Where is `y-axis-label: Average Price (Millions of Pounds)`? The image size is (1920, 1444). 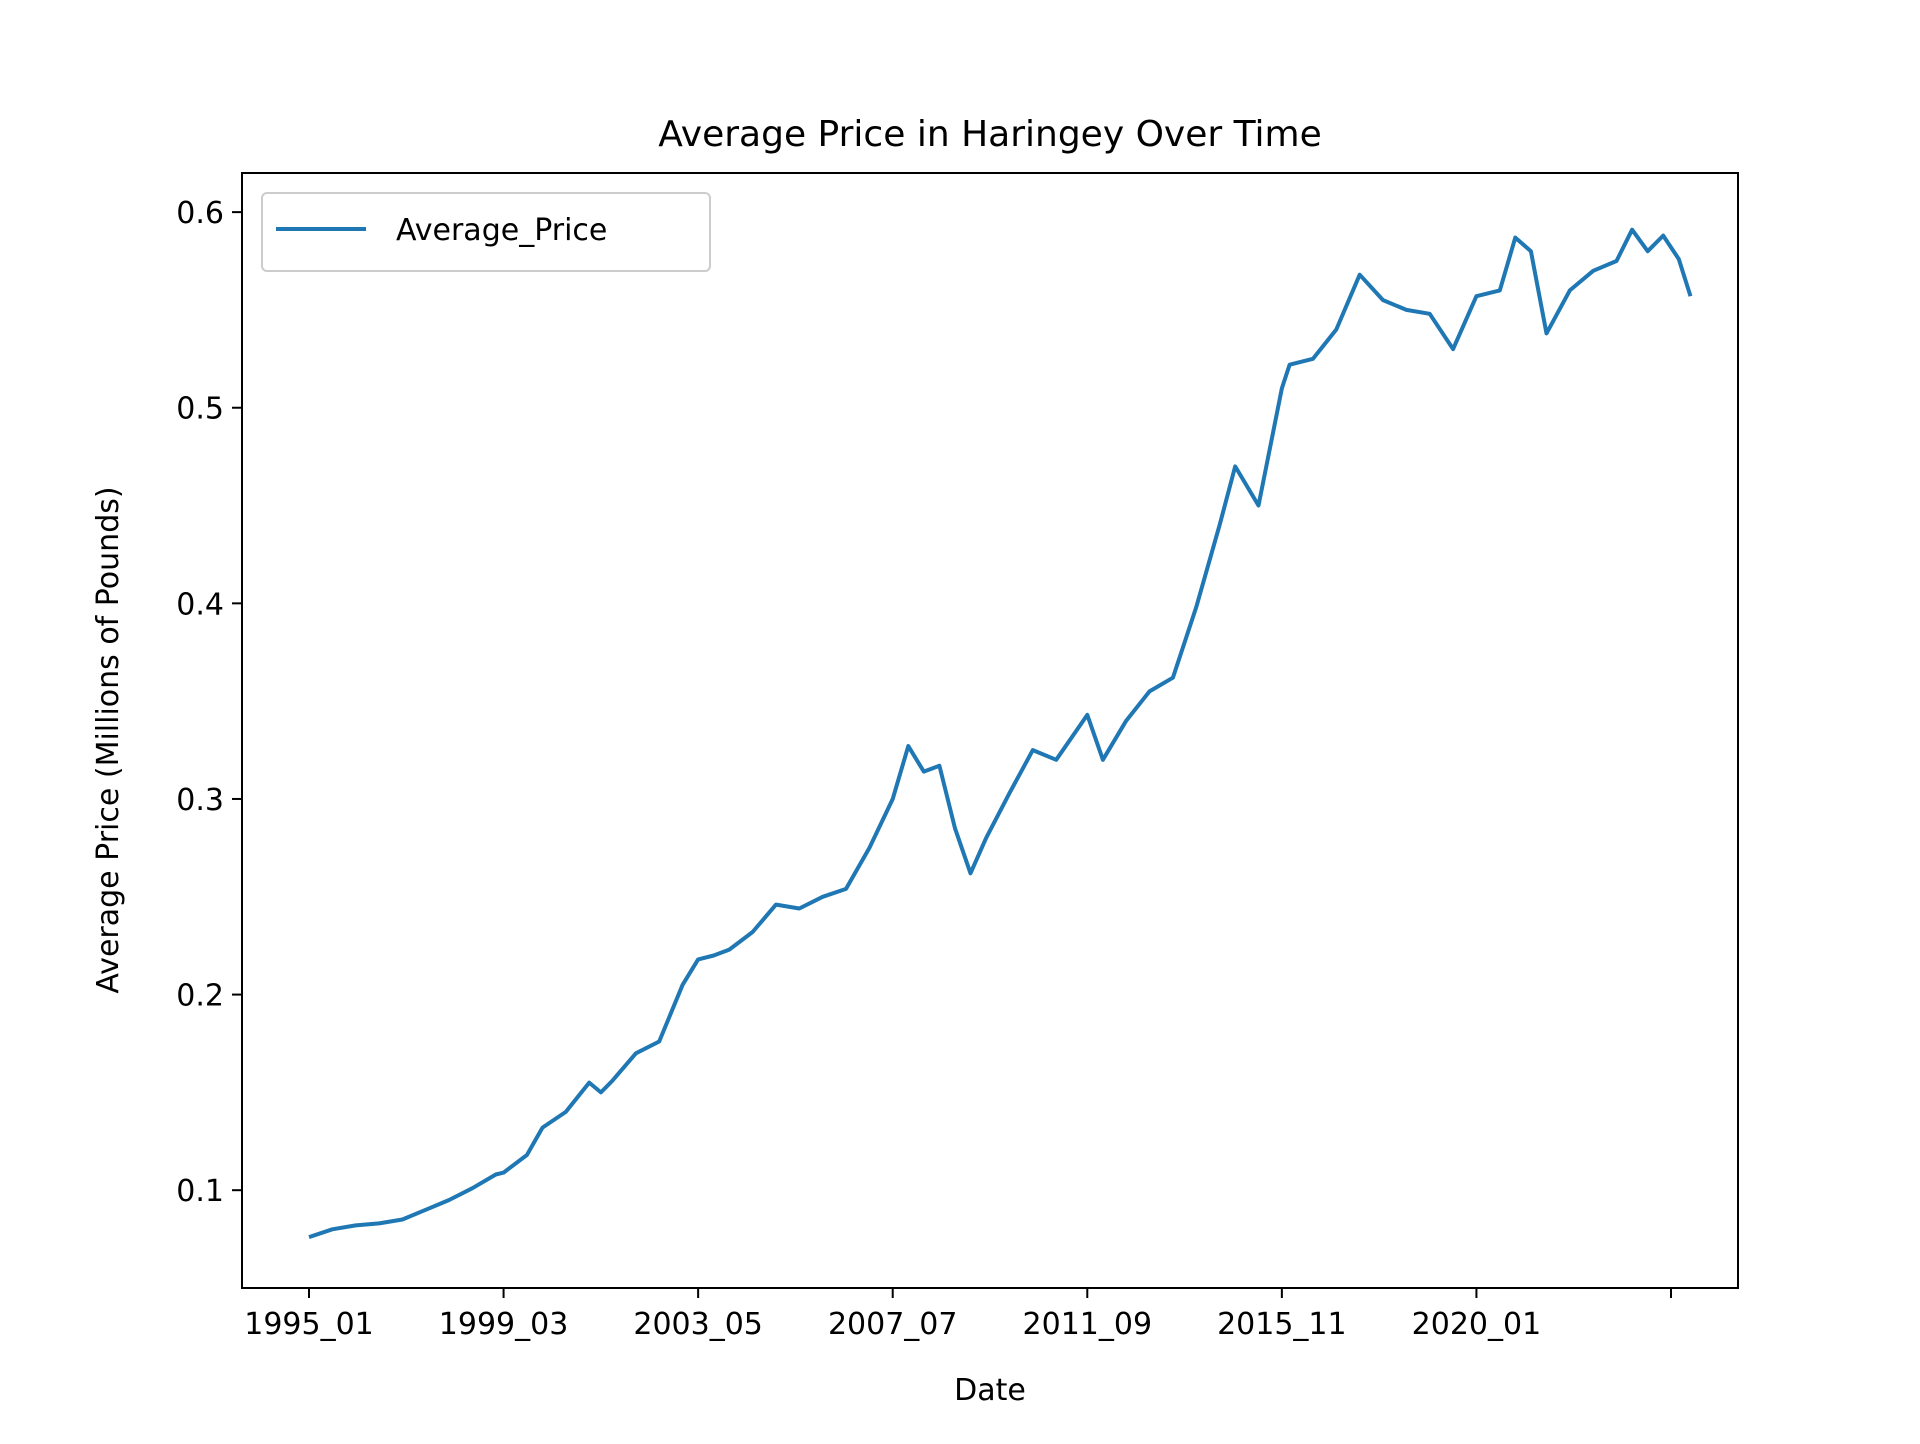 y-axis-label: Average Price (Millions of Pounds) is located at coordinates (108, 739).